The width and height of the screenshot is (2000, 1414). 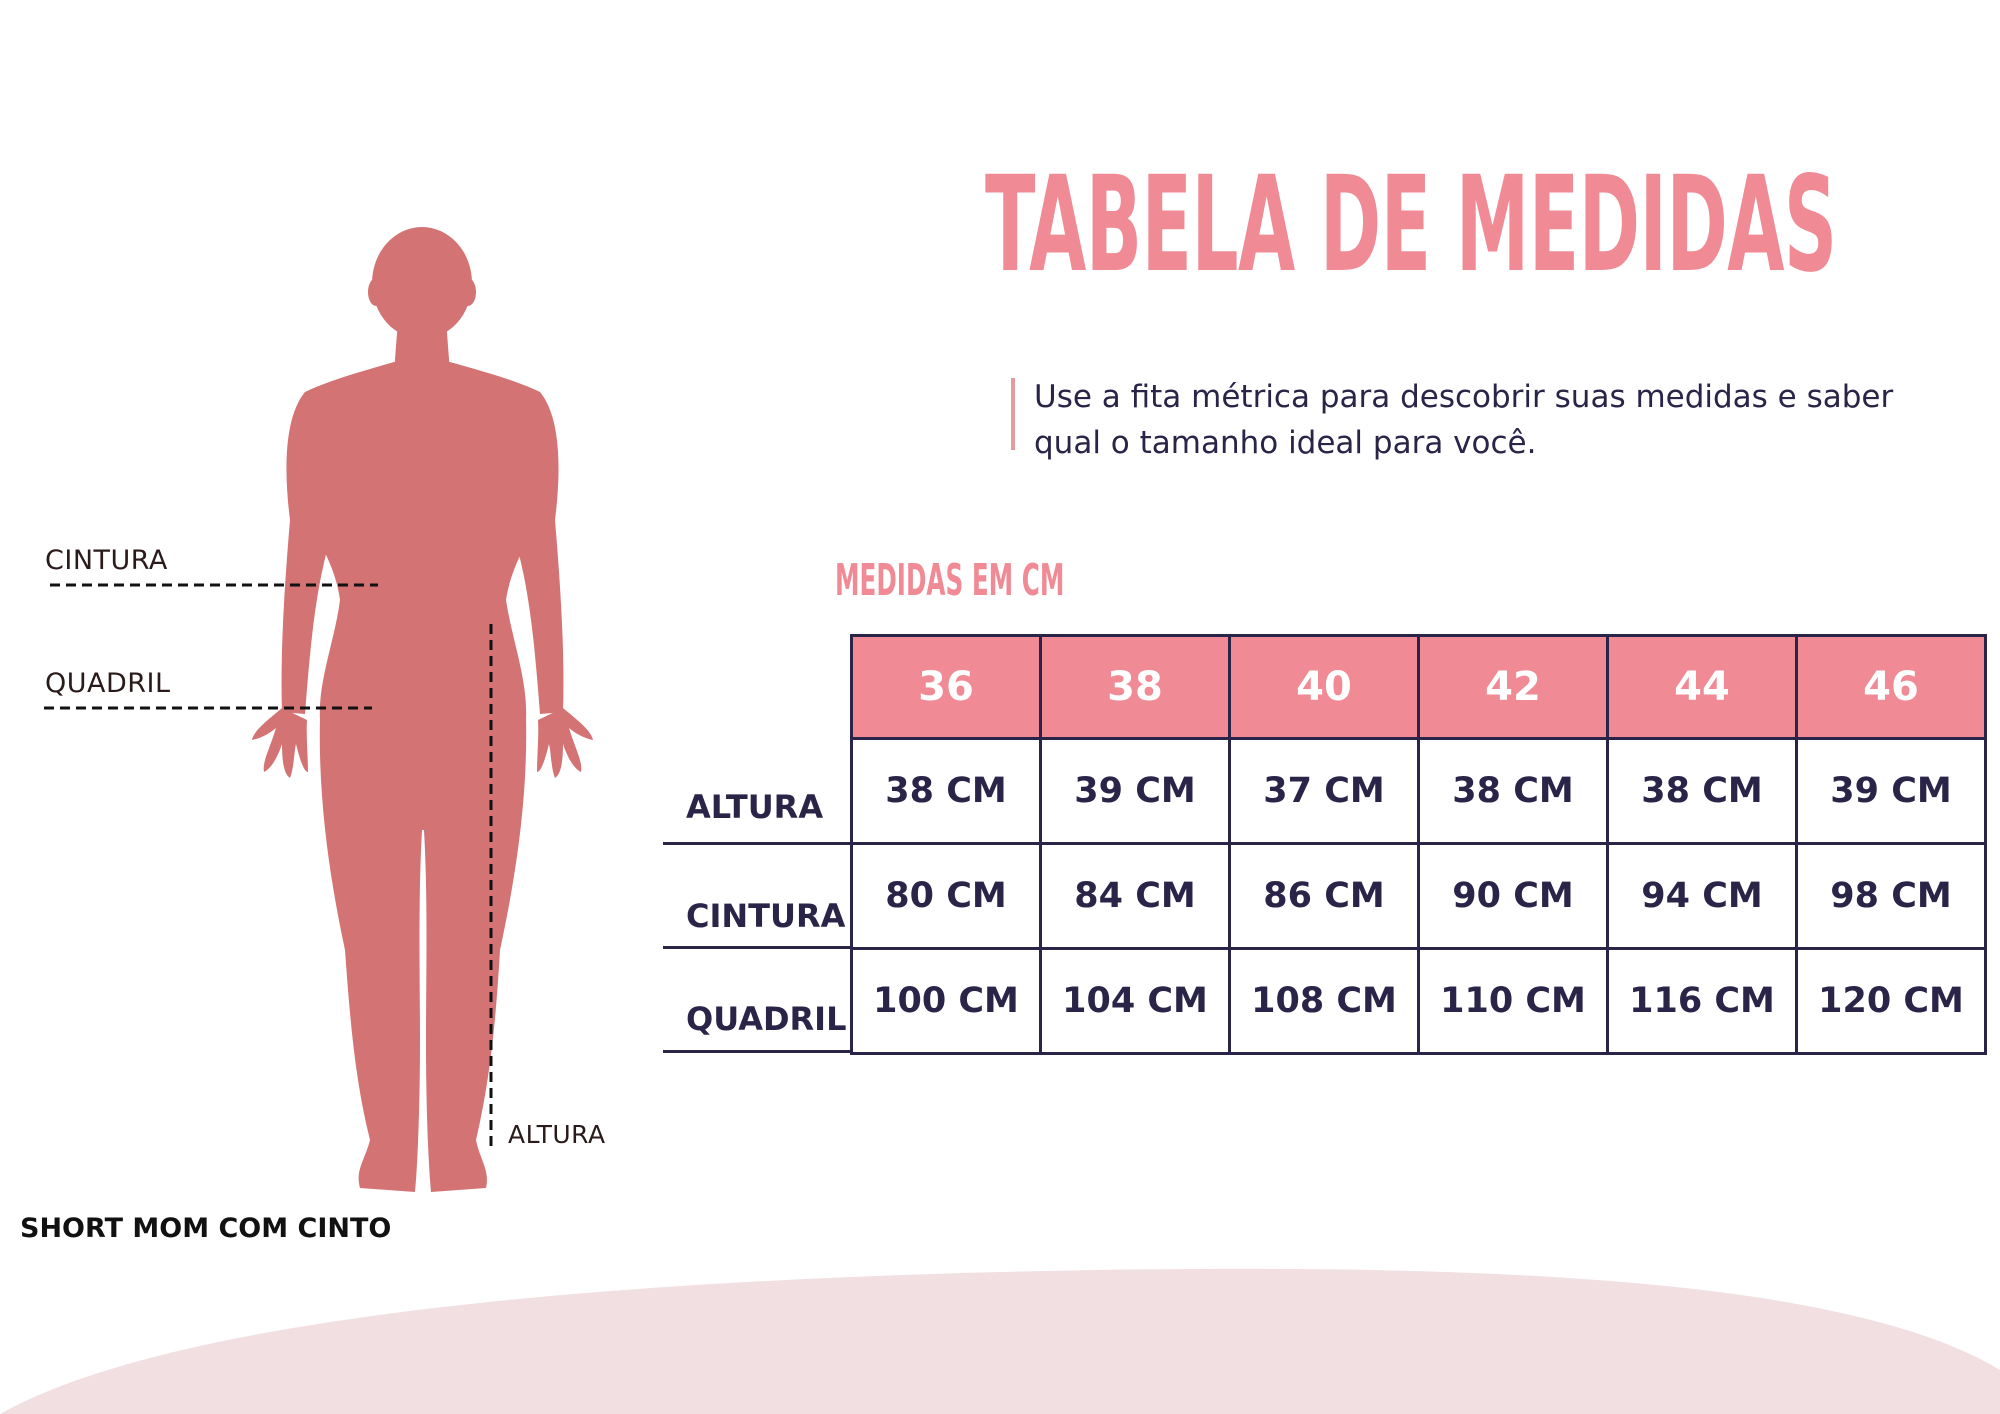 What do you see at coordinates (557, 1134) in the screenshot?
I see `altura-figure-label: ALTURA` at bounding box center [557, 1134].